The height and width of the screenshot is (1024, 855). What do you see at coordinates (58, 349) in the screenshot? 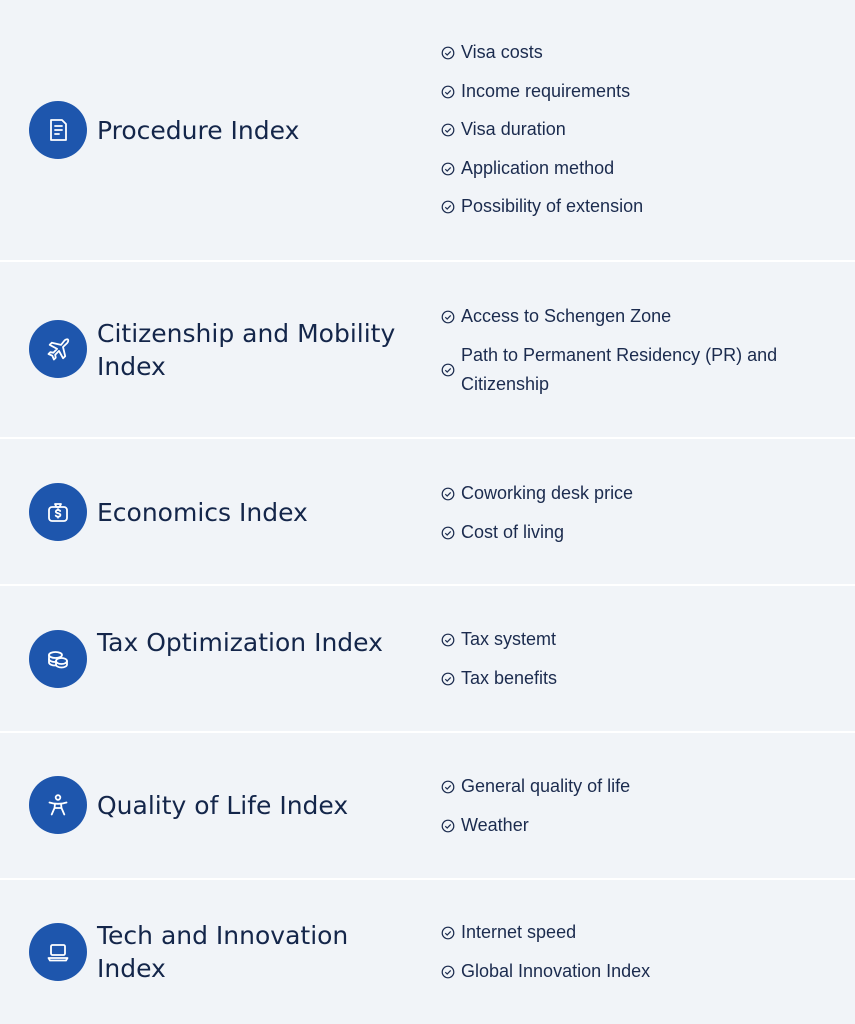
I see `airplane-icon` at bounding box center [58, 349].